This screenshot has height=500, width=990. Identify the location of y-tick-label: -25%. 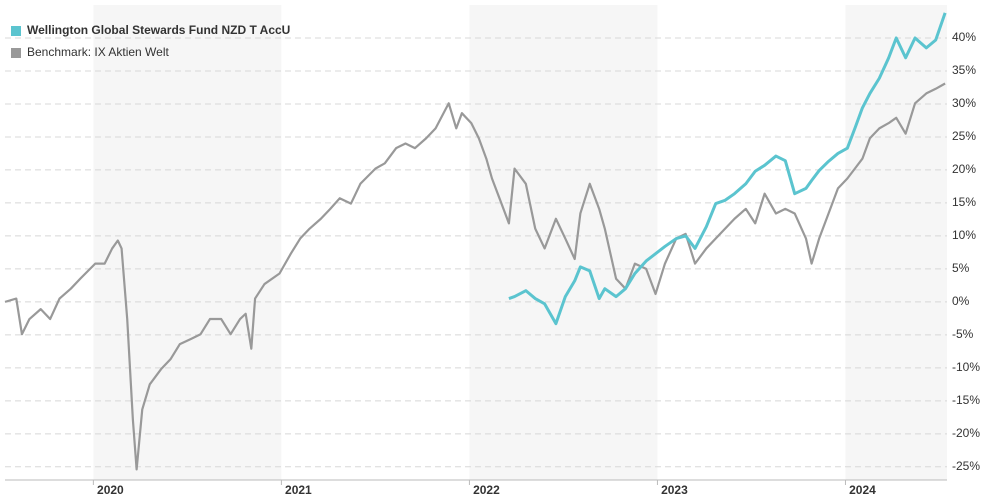
(966, 466).